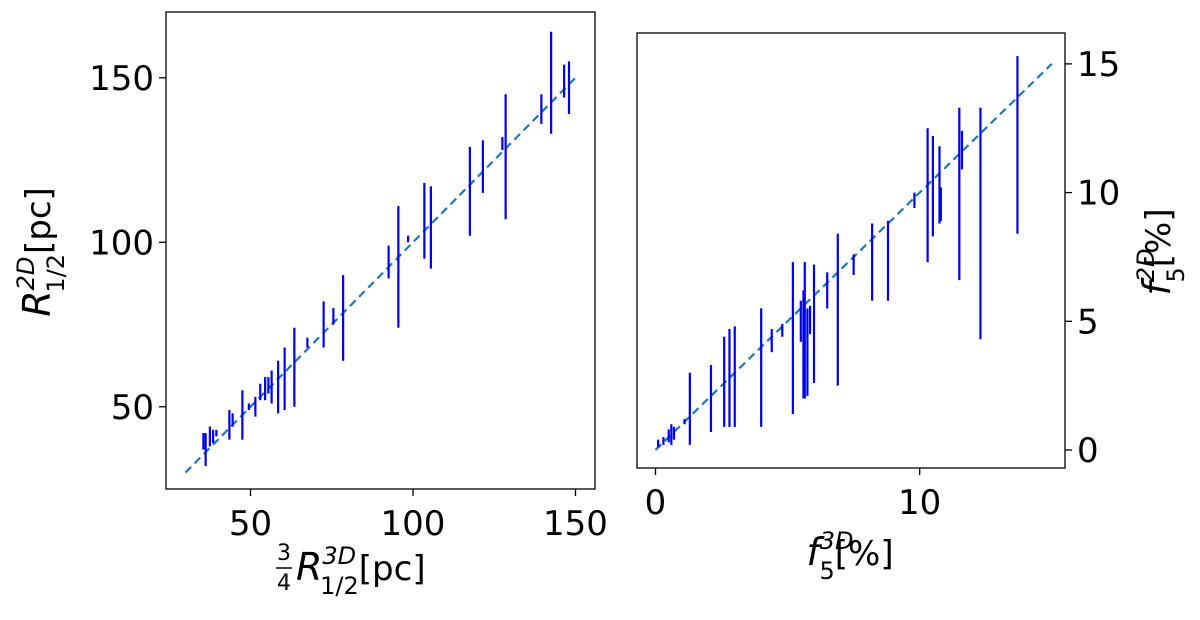 The image size is (1200, 620). What do you see at coordinates (1161, 251) in the screenshot?
I see `right-y-axis-label: f2D5[%]` at bounding box center [1161, 251].